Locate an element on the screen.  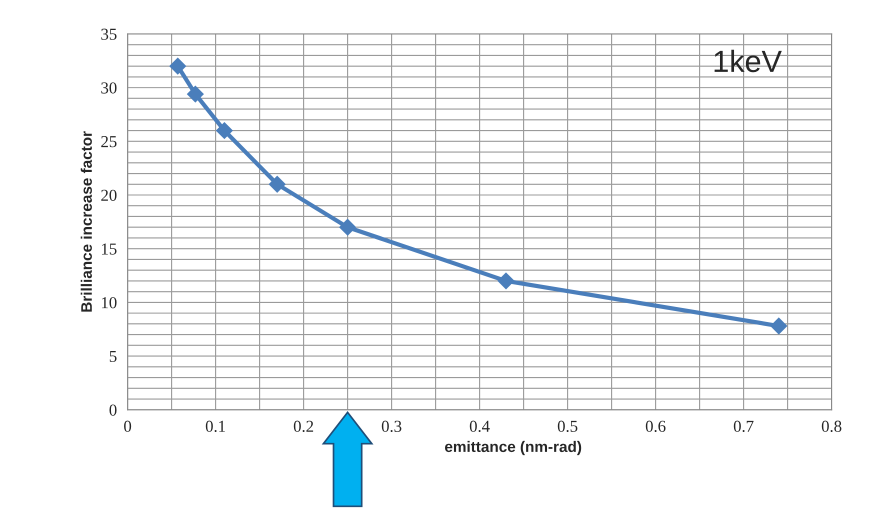
y-tick-label: 0 is located at coordinates (113, 410).